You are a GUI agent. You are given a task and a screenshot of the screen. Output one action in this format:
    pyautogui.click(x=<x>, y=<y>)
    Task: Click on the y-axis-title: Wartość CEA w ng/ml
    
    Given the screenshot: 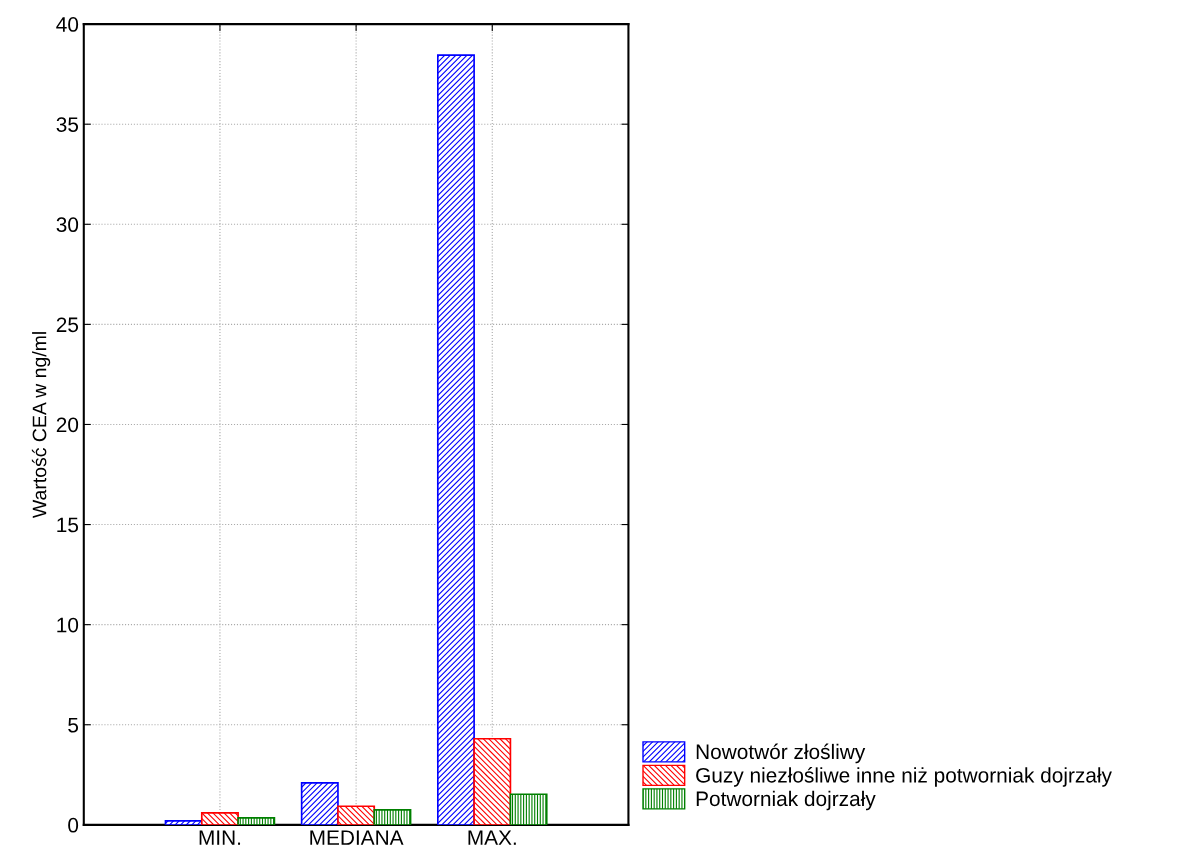 What is the action you would take?
    pyautogui.click(x=41, y=425)
    